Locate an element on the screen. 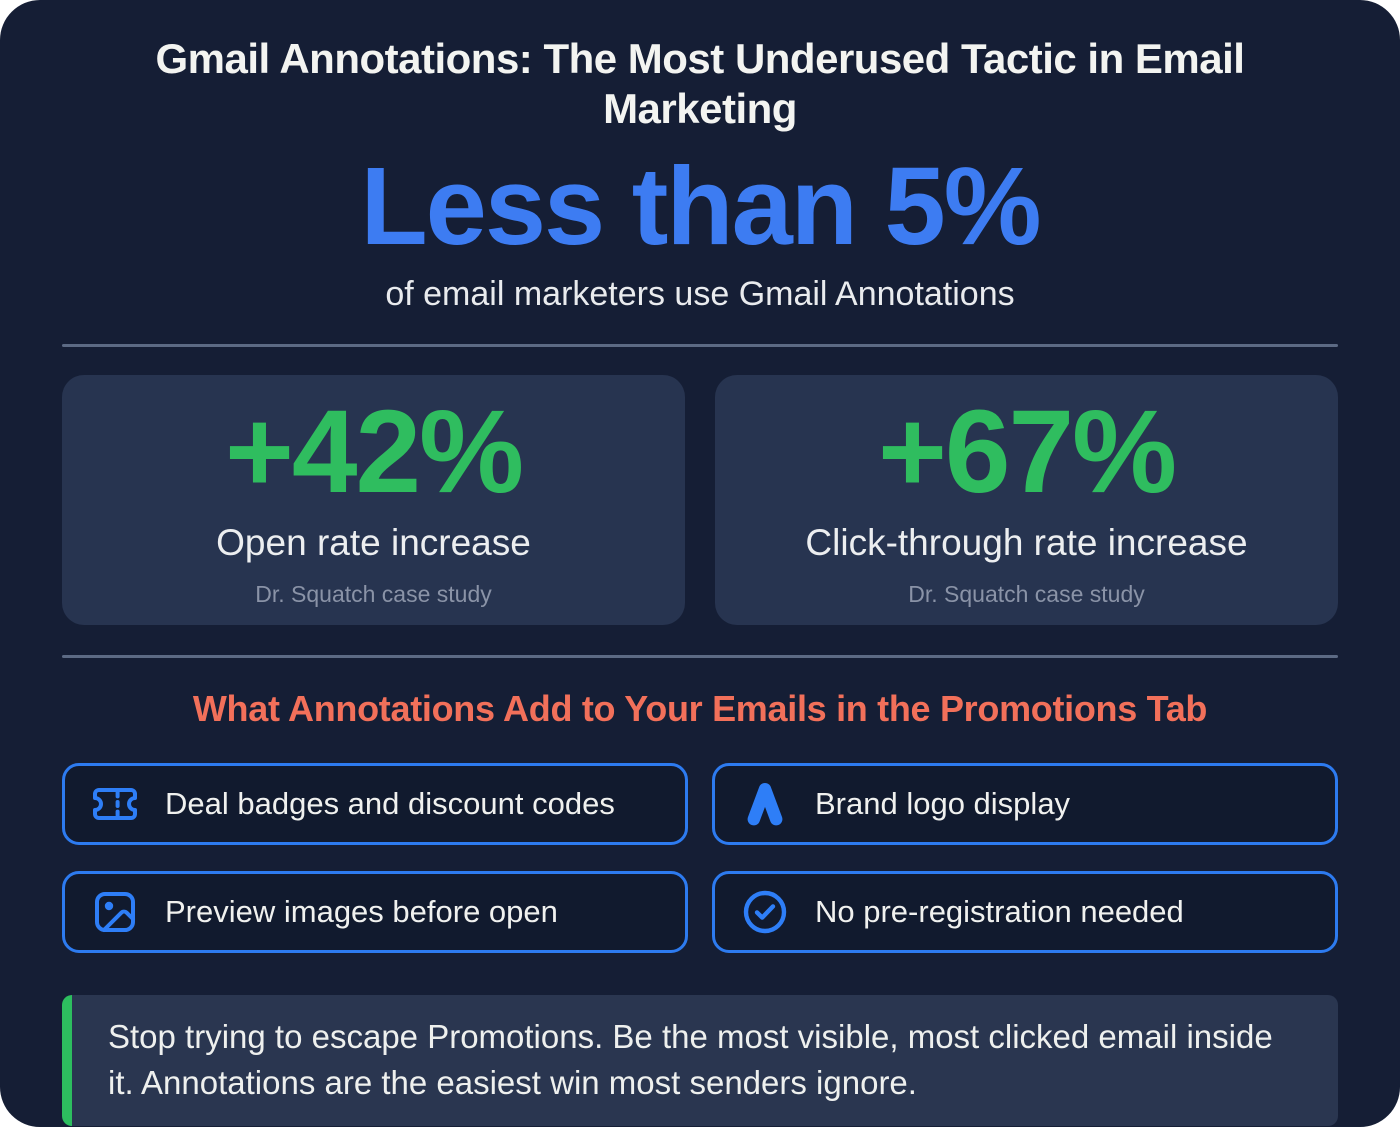 The height and width of the screenshot is (1127, 1400). feature-preview-images: Preview images before open is located at coordinates (375, 912).